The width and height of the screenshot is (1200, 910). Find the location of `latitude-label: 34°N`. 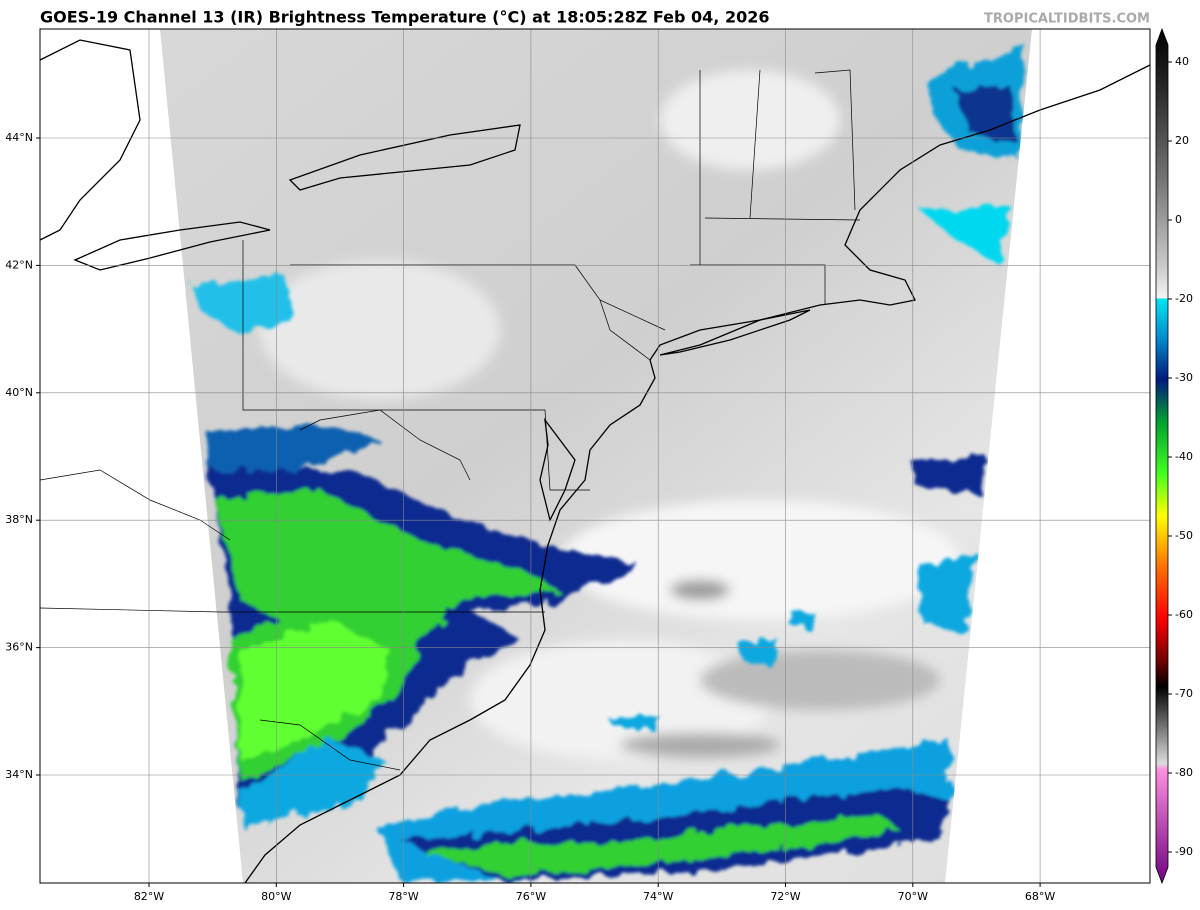

latitude-label: 34°N is located at coordinates (19, 774).